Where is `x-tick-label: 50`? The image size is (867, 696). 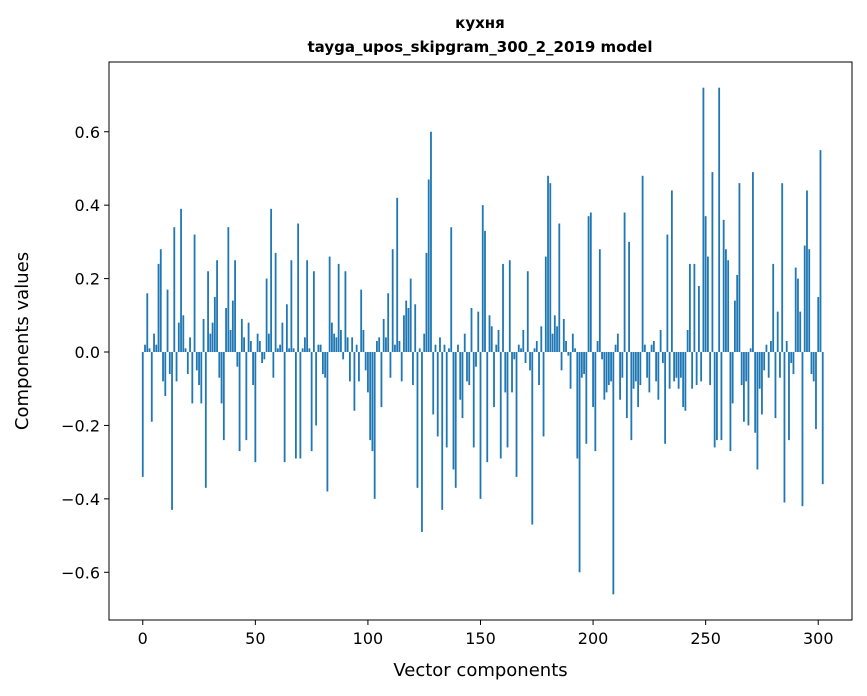
x-tick-label: 50 is located at coordinates (255, 638).